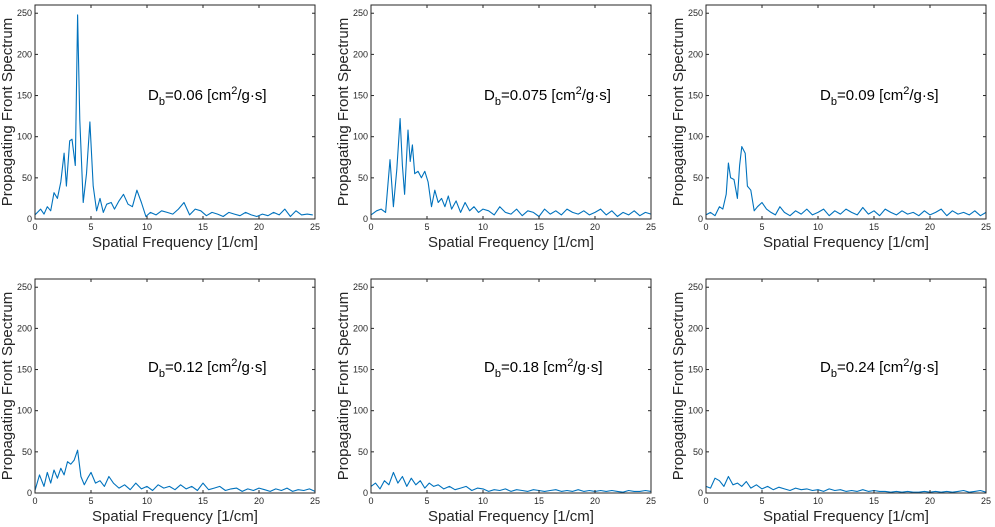 The height and width of the screenshot is (527, 995). Describe the element at coordinates (879, 368) in the screenshot. I see `diffusion-coefficient-annotation: Db=0.24 [cm2/g·s]` at that location.